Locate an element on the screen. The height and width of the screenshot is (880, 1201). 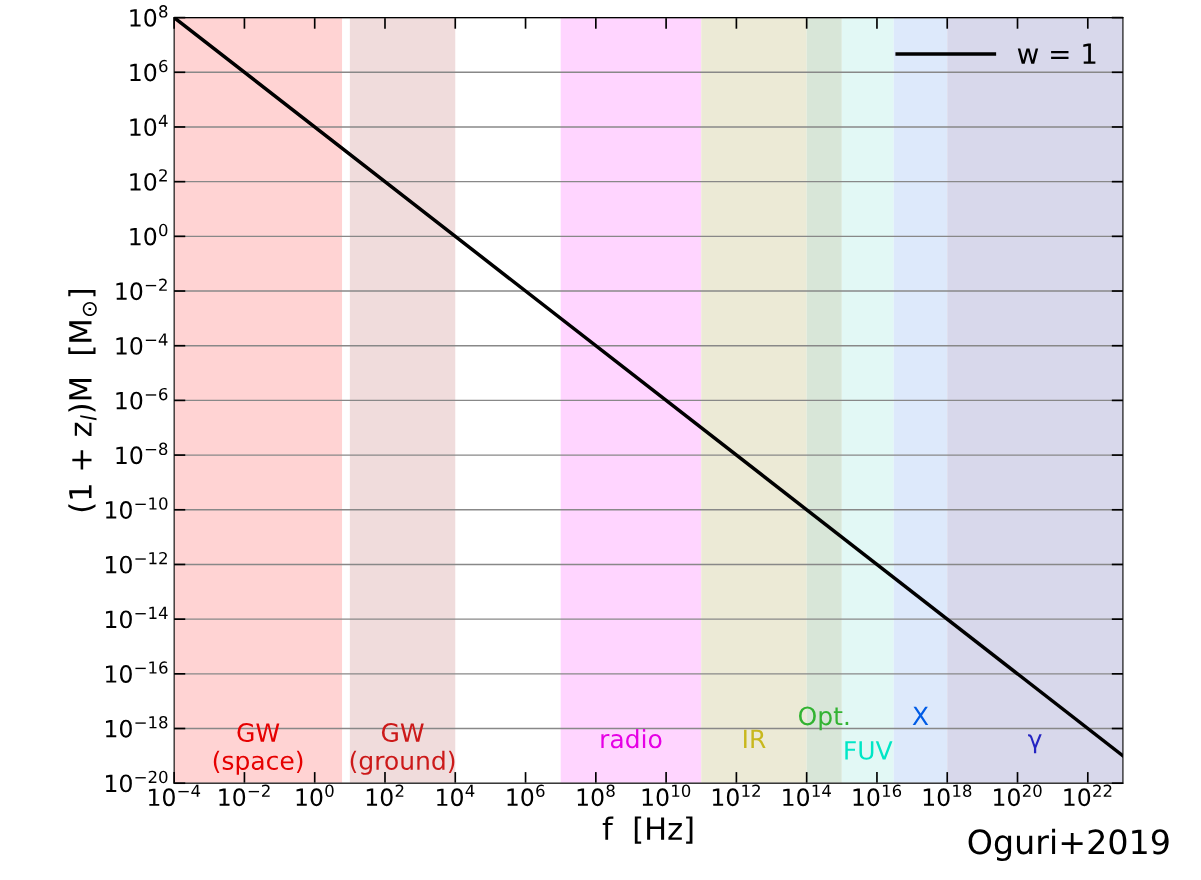
x-tick-label: 10$^{4}$ is located at coordinates (456, 795).